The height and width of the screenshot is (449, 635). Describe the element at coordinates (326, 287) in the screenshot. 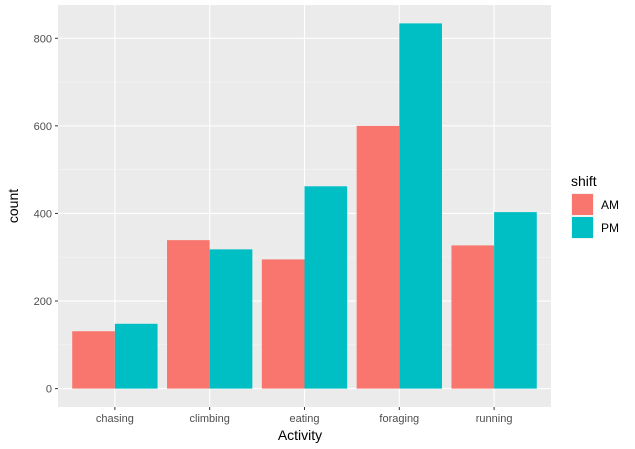

I see `bar-eating-PM` at that location.